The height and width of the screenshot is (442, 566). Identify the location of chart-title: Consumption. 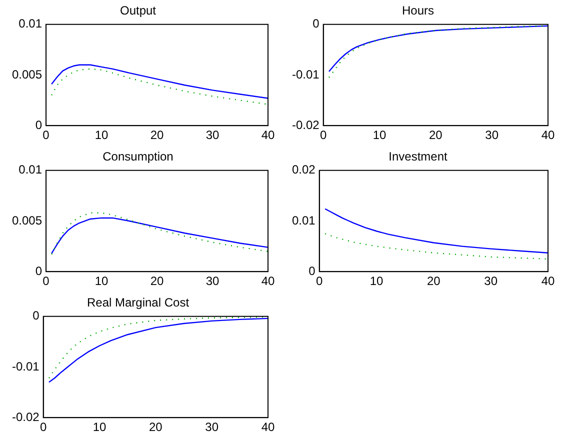
(138, 157).